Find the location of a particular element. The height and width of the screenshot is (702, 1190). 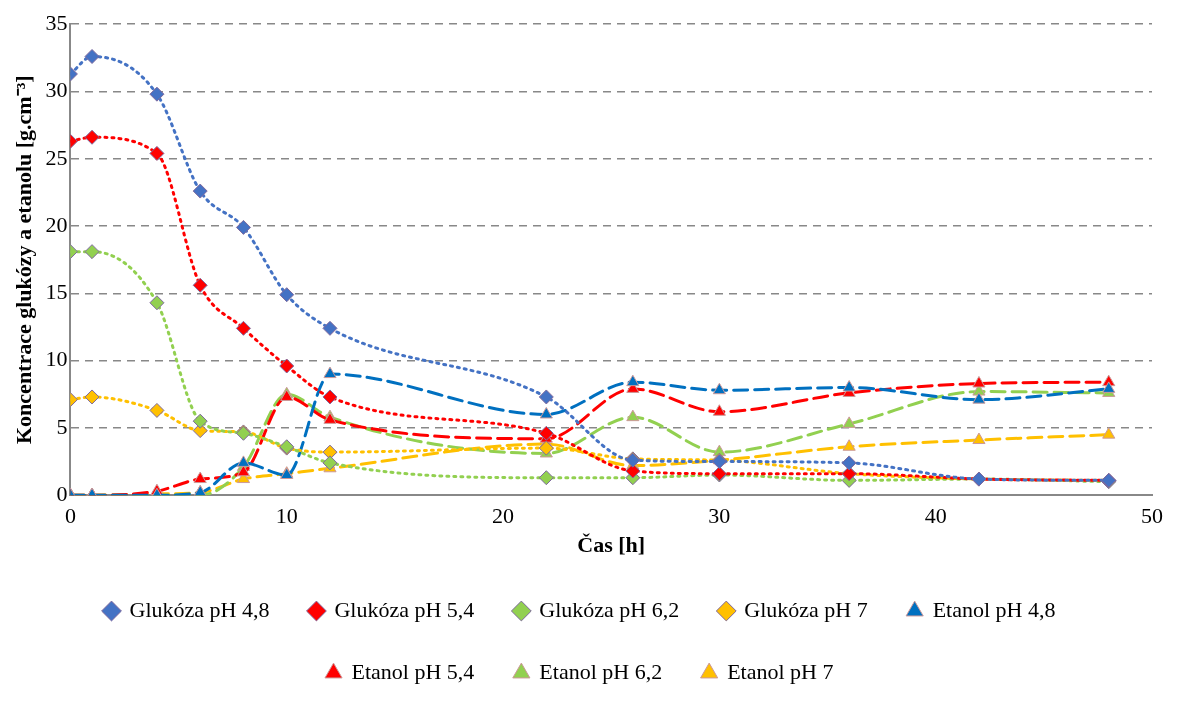

x-tick-label: 30 is located at coordinates (719, 516).